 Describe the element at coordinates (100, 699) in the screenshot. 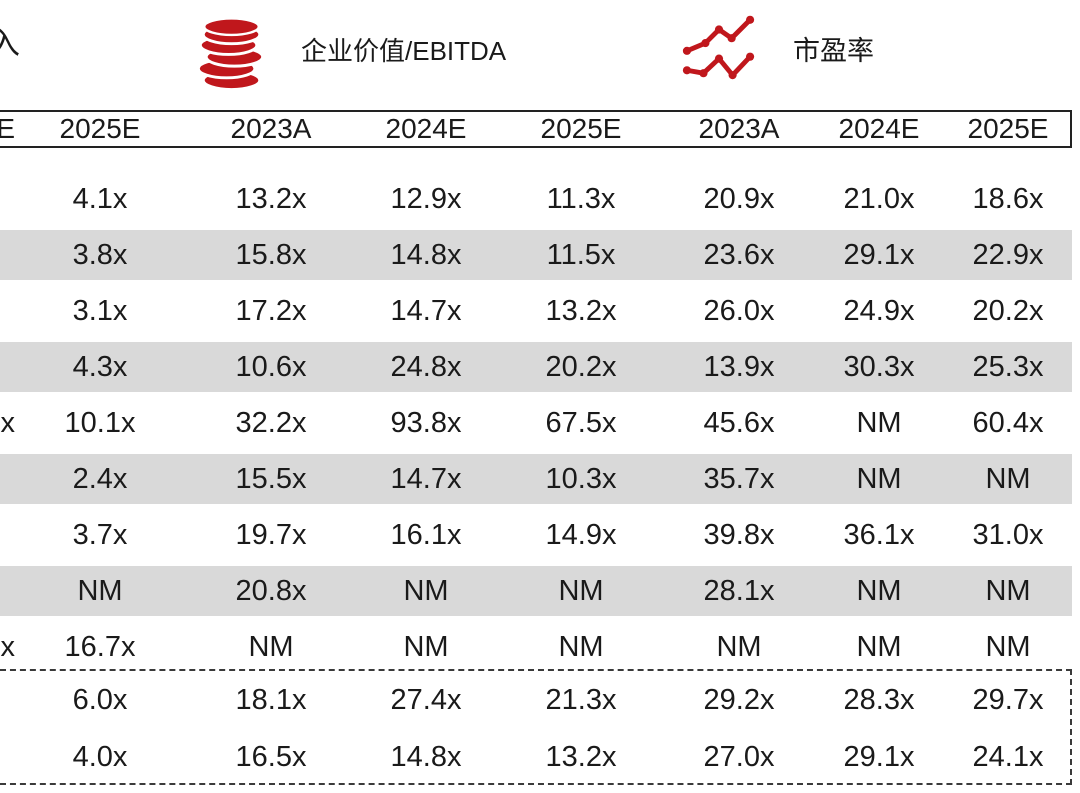

I see `summary-cell: 6.0x` at that location.